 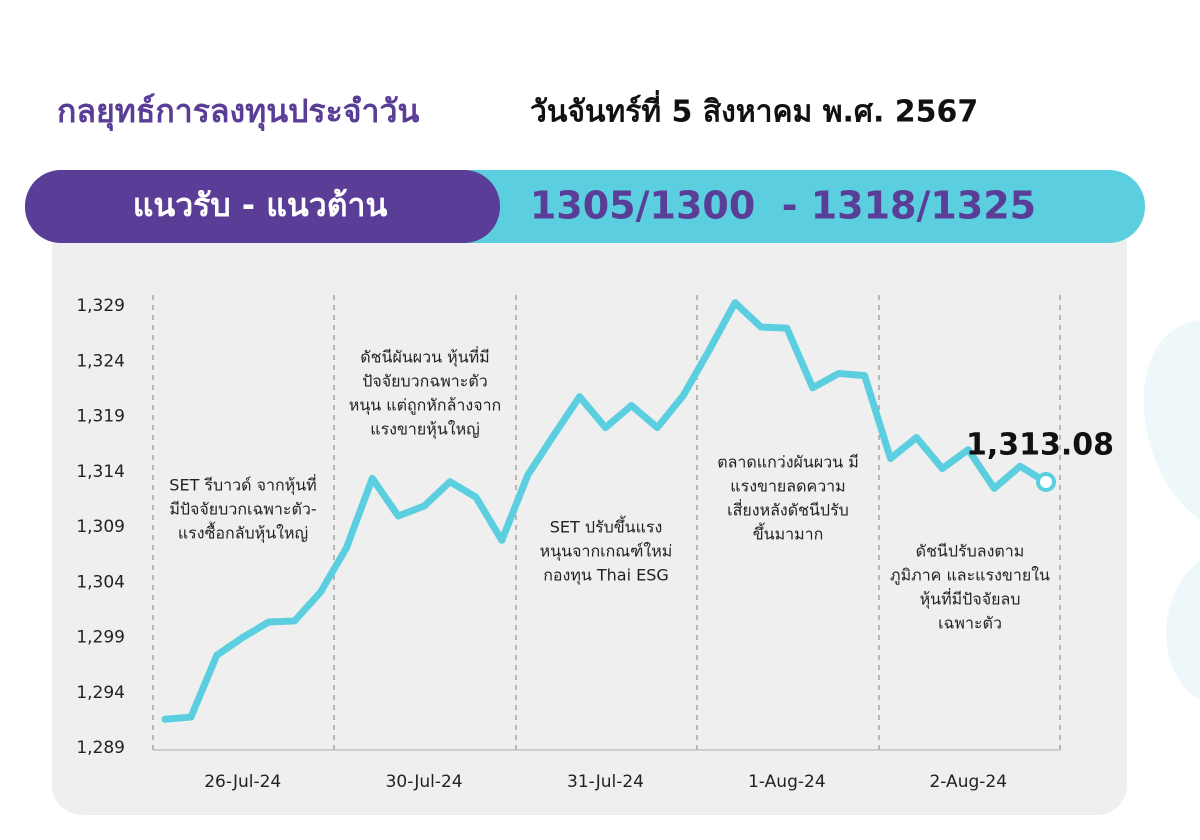 What do you see at coordinates (243, 533) in the screenshot?
I see `annotation: แรงซื้อกลับหุ้นใหญ่` at bounding box center [243, 533].